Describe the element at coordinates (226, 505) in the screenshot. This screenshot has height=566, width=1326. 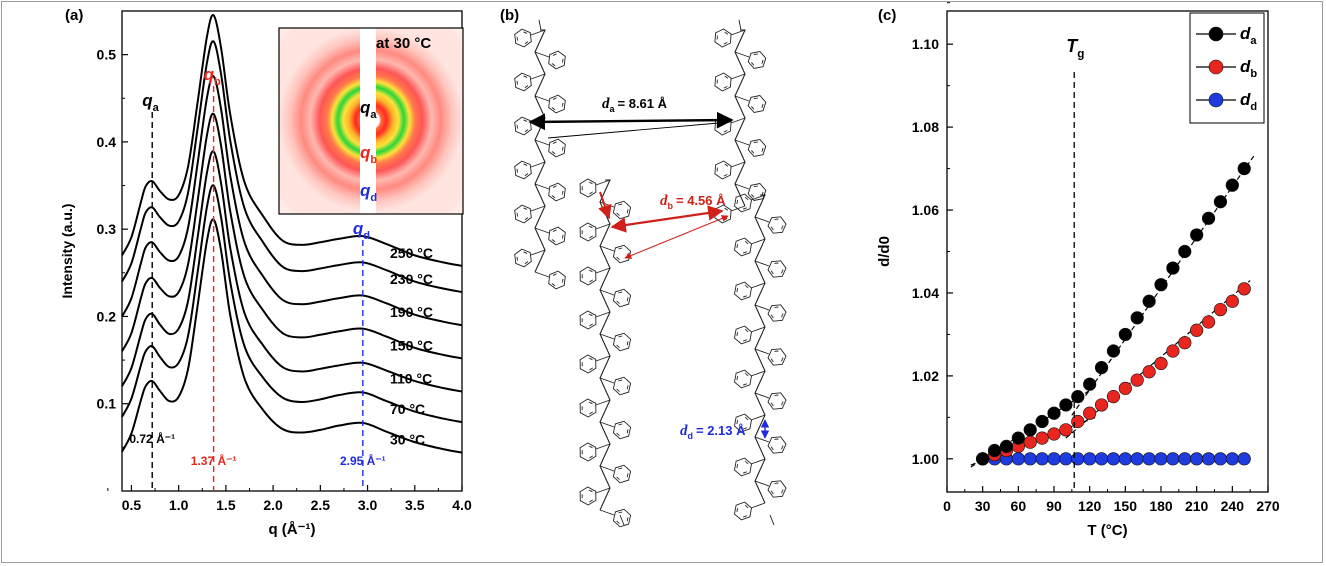
I see `x-tick-label: 1.5` at that location.